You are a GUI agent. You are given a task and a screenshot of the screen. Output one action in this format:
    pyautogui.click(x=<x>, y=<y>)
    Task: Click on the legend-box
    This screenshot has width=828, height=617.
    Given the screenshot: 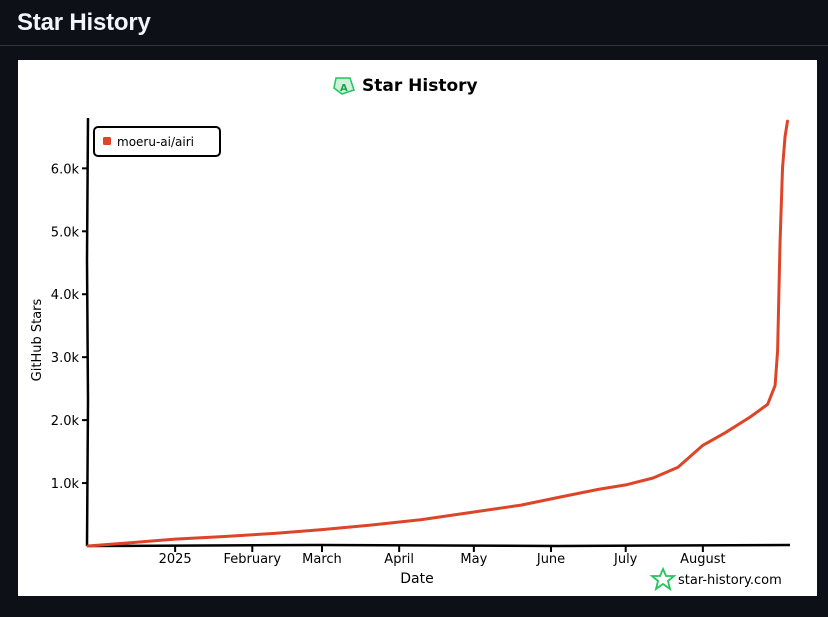 What is the action you would take?
    pyautogui.click(x=157, y=141)
    